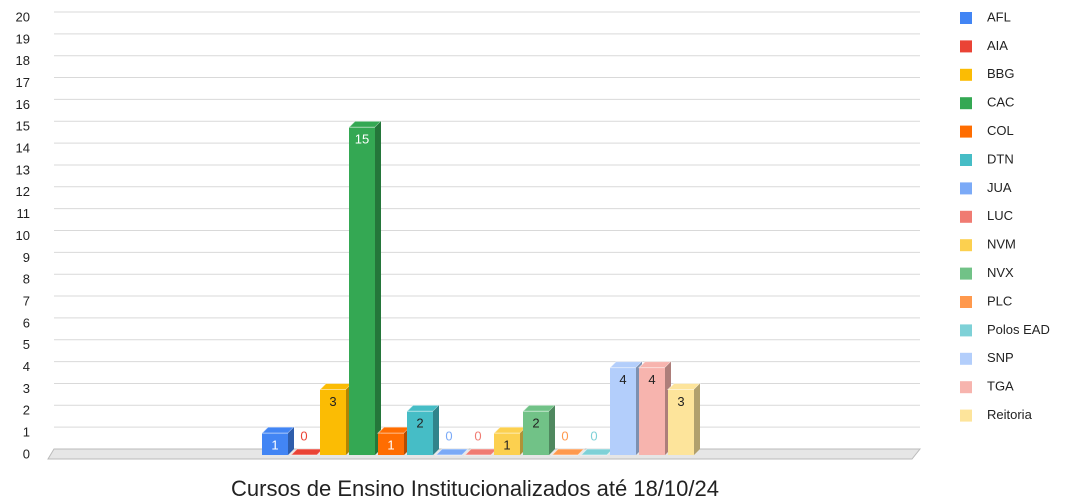 The width and height of the screenshot is (1069, 499). Describe the element at coordinates (23, 148) in the screenshot. I see `y-tick-label: 14` at that location.